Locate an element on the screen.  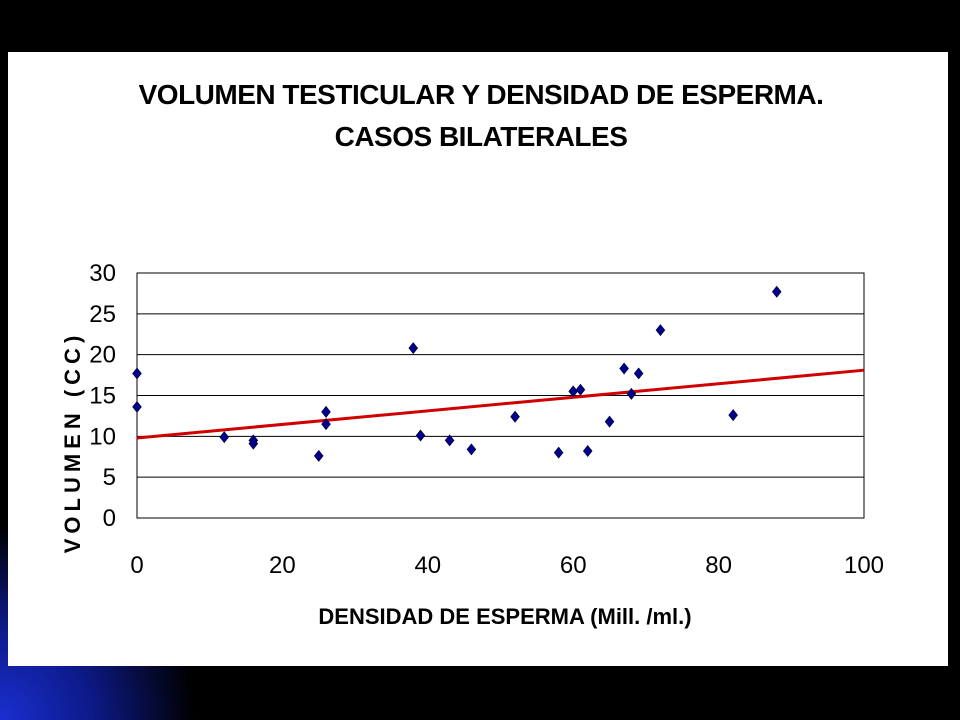
y-axis-title: VOLUMEN (CC) is located at coordinates (72, 442).